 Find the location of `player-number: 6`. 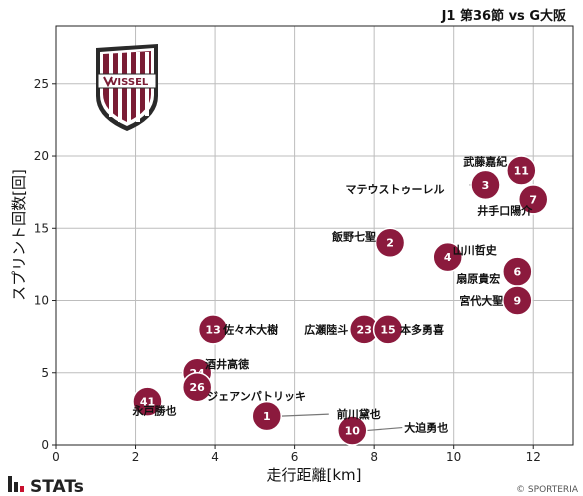

player-number: 6 is located at coordinates (517, 272).